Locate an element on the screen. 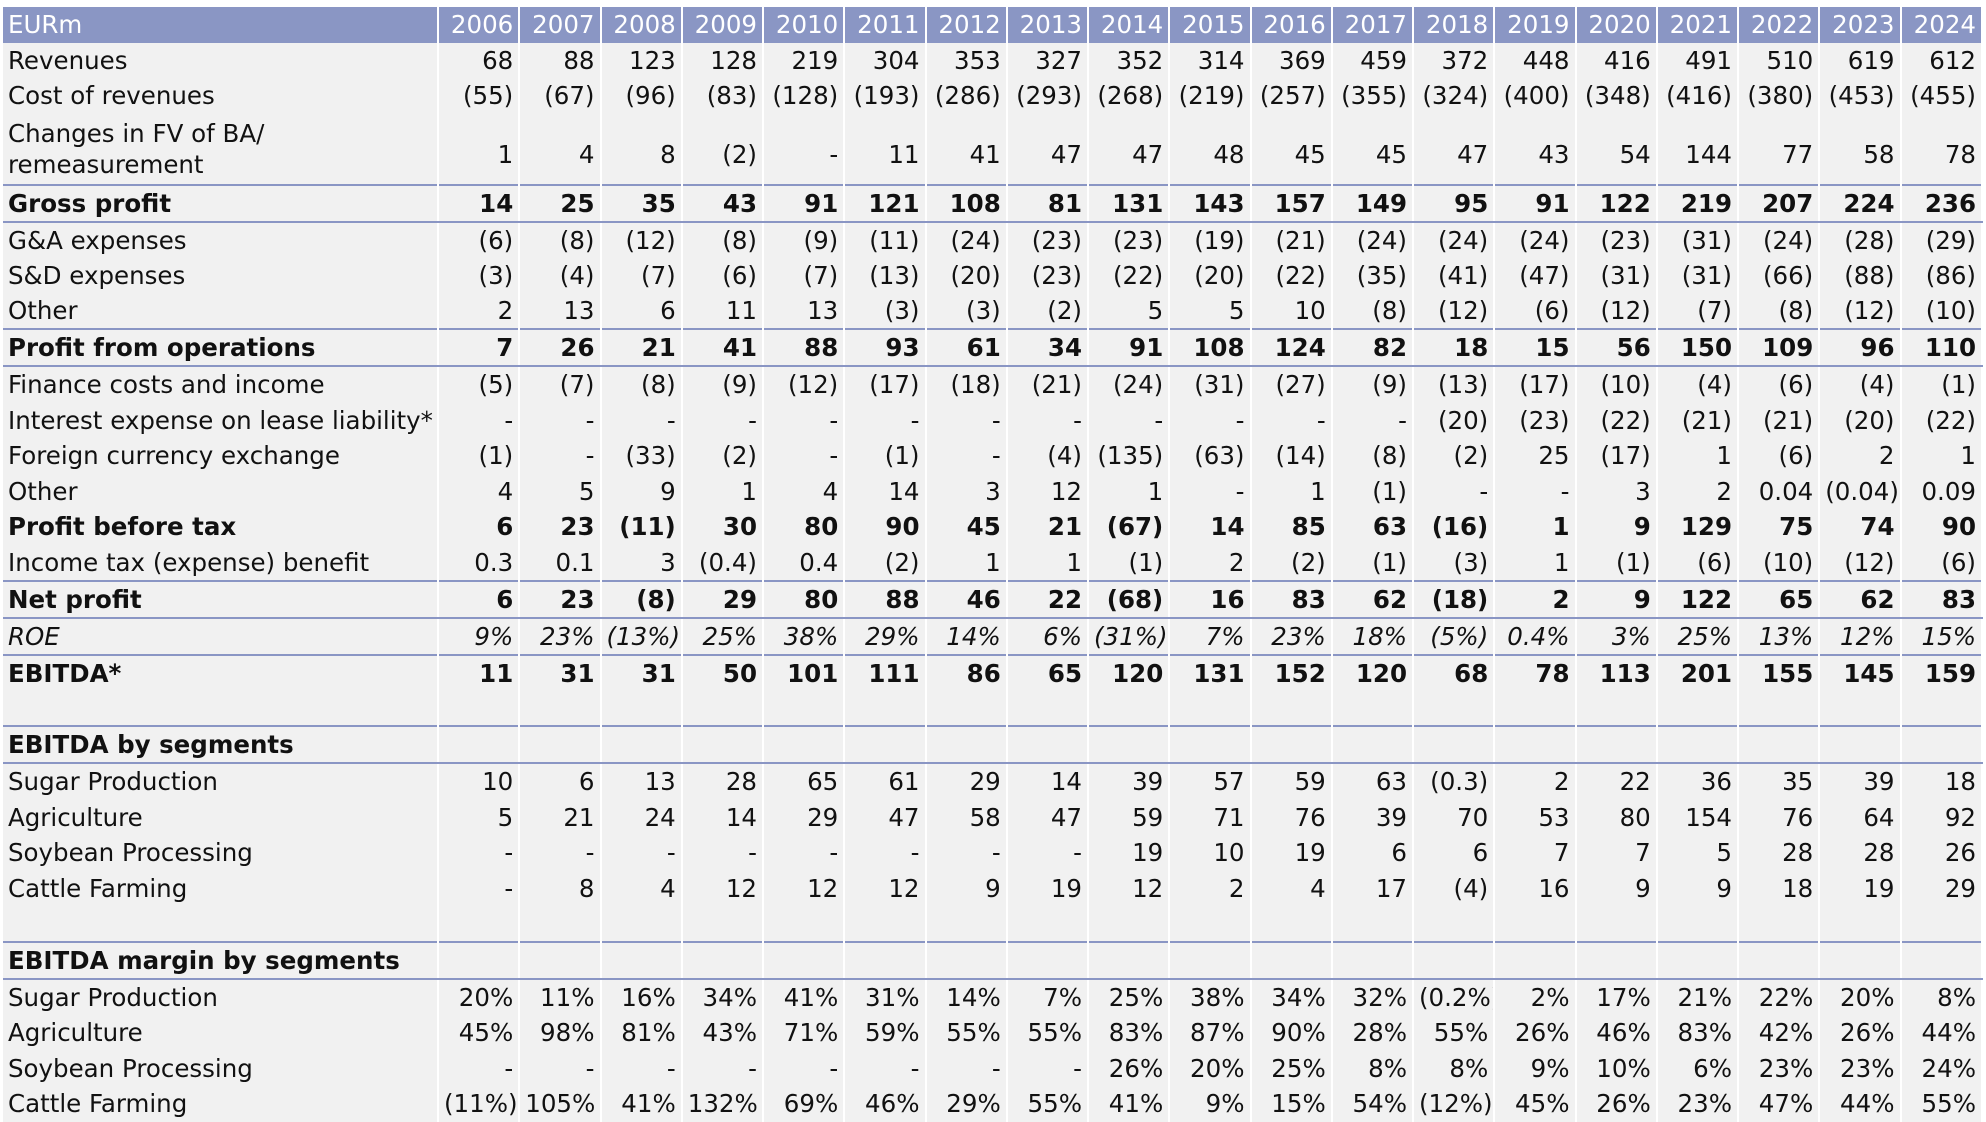 This screenshot has height=1122, width=1986. year-header: 2008 is located at coordinates (641, 25).